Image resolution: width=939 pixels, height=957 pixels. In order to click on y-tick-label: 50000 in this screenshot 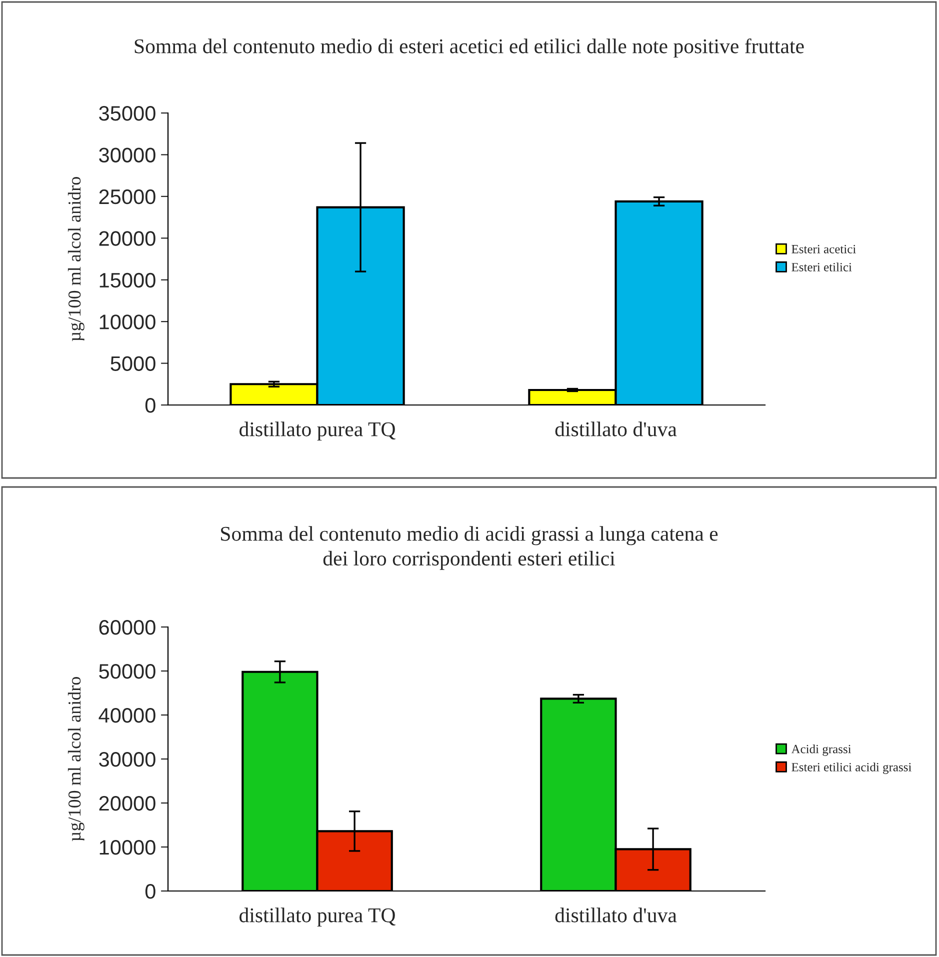, I will do `click(127, 671)`.